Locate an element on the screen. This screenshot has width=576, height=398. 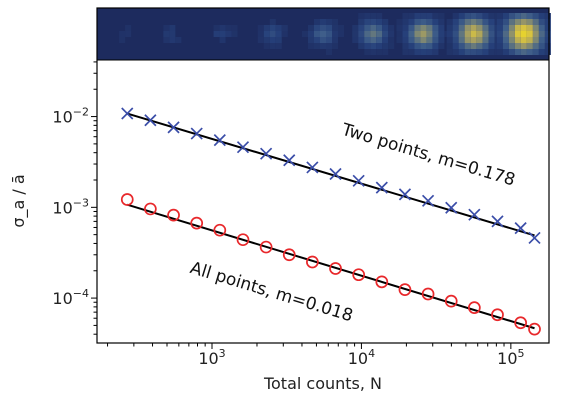
image-sequence-inset is located at coordinates (324, 34).